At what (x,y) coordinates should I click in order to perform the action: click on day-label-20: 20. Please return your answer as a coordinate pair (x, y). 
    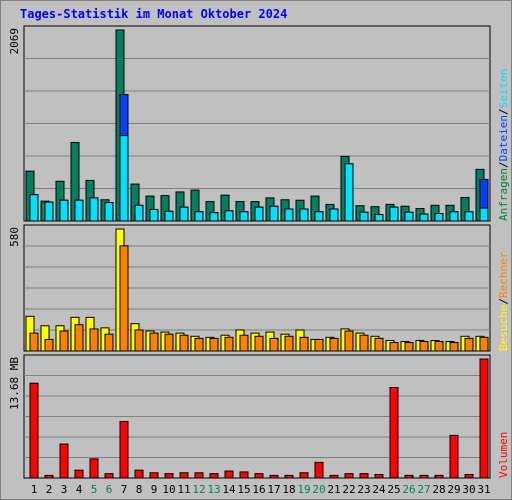
    Looking at the image, I should click on (318, 489).